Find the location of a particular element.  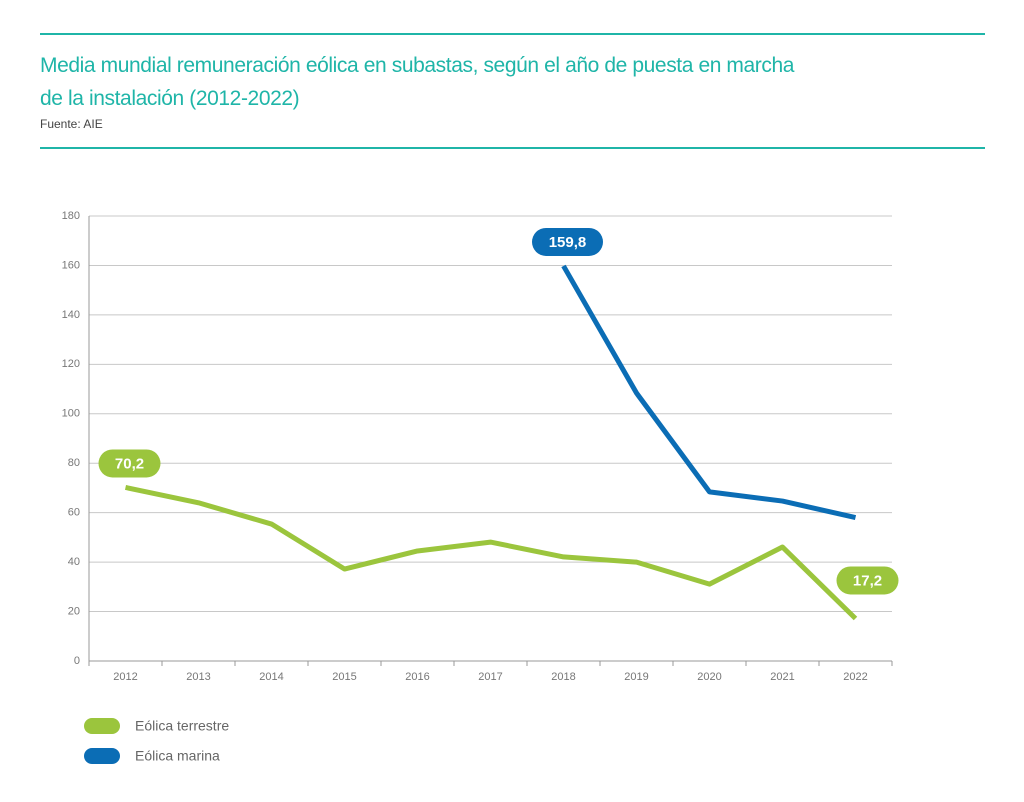

value-label: 17,2 is located at coordinates (867, 580).